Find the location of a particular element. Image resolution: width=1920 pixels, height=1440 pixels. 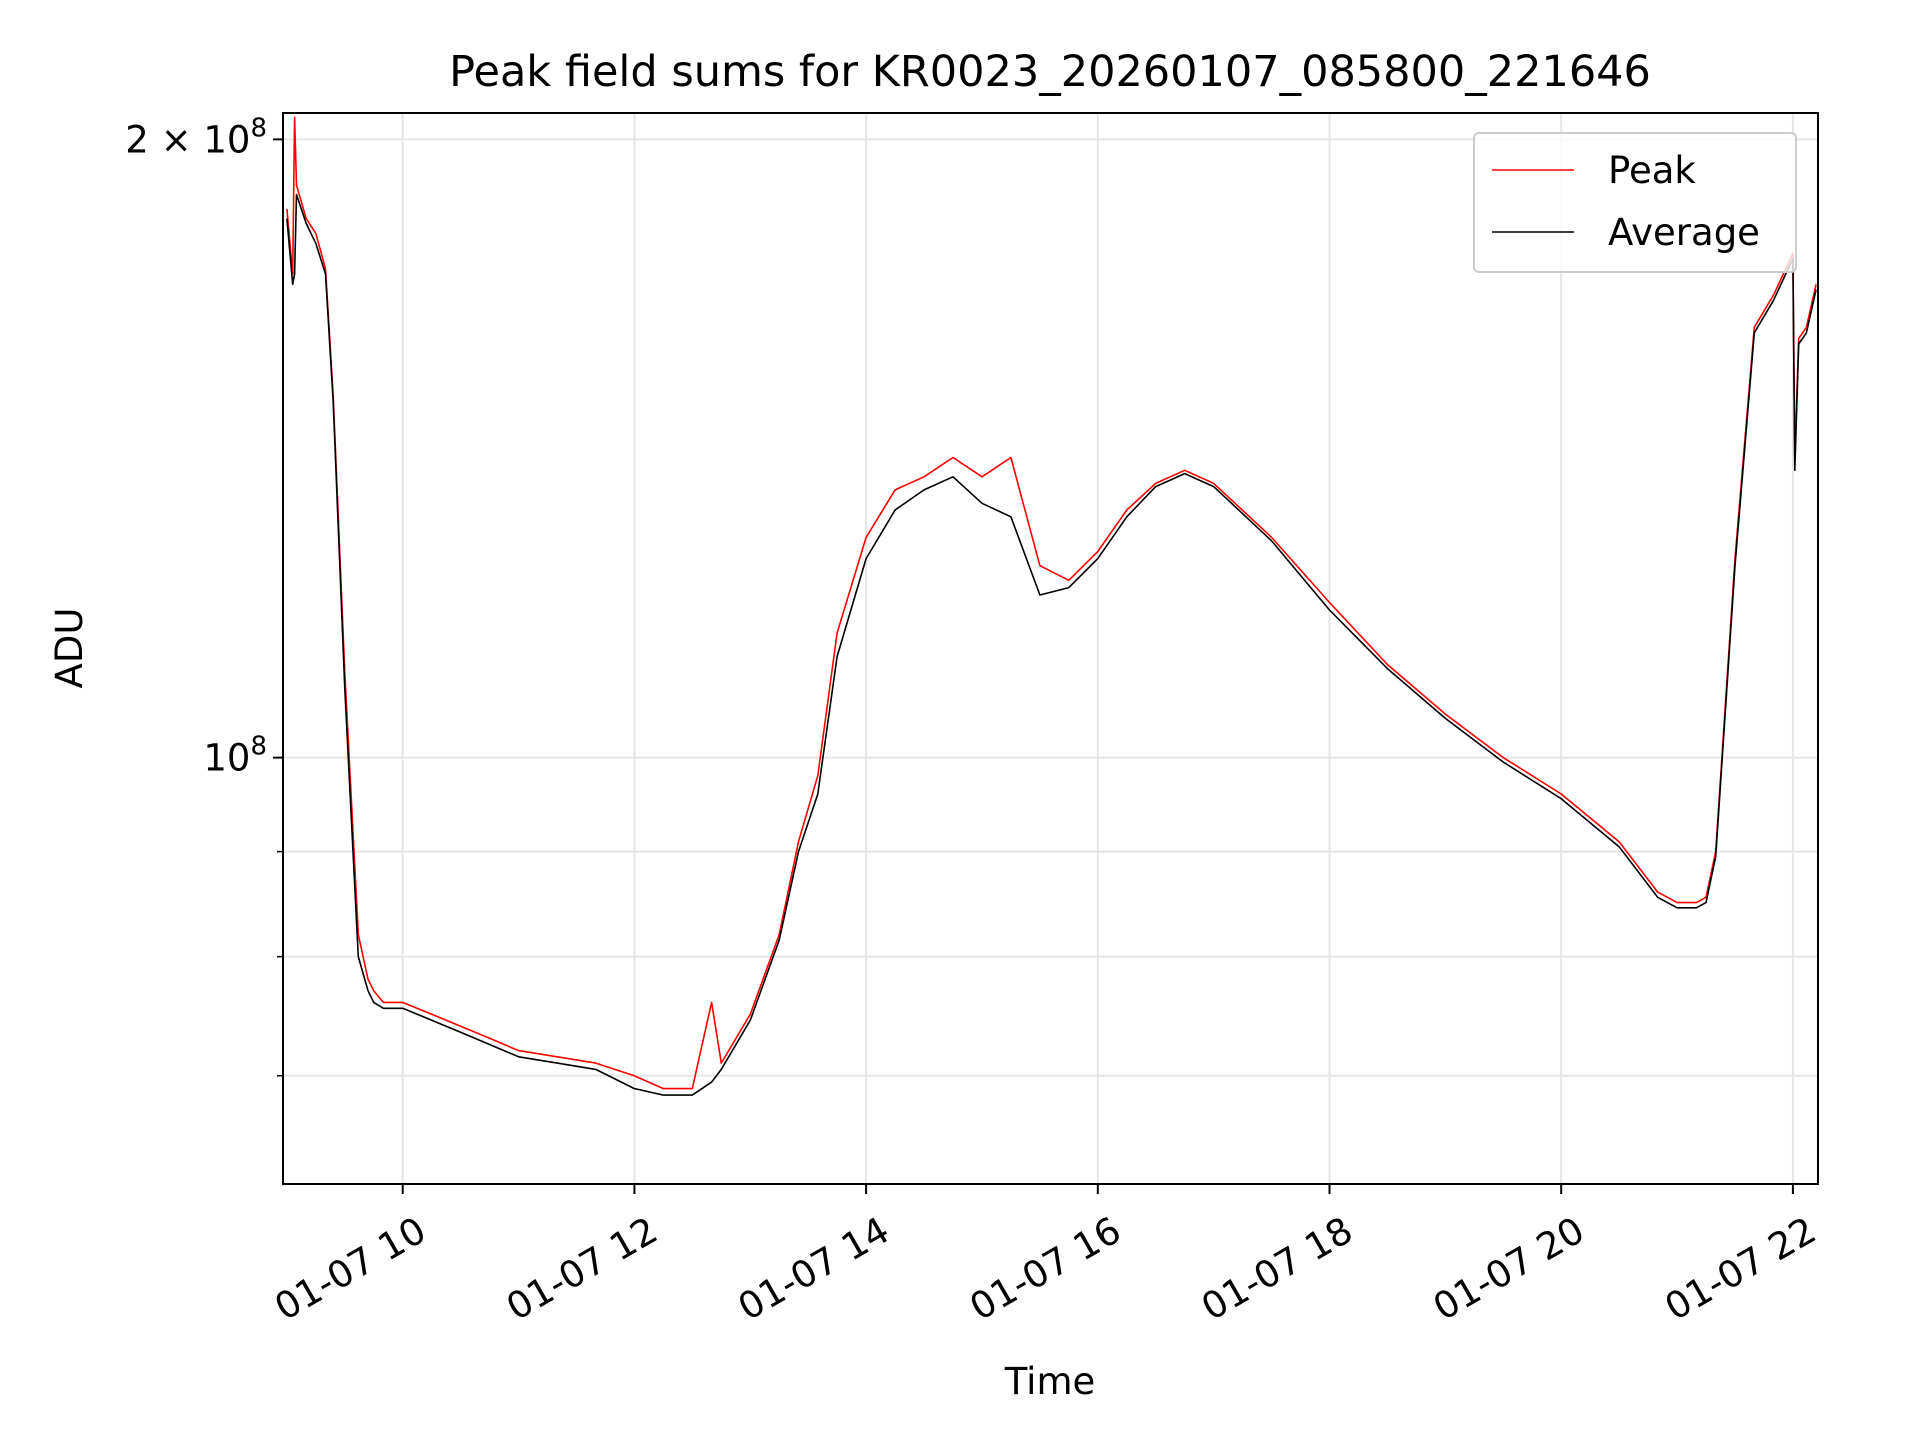

y-tick-label: 108 is located at coordinates (235, 756).